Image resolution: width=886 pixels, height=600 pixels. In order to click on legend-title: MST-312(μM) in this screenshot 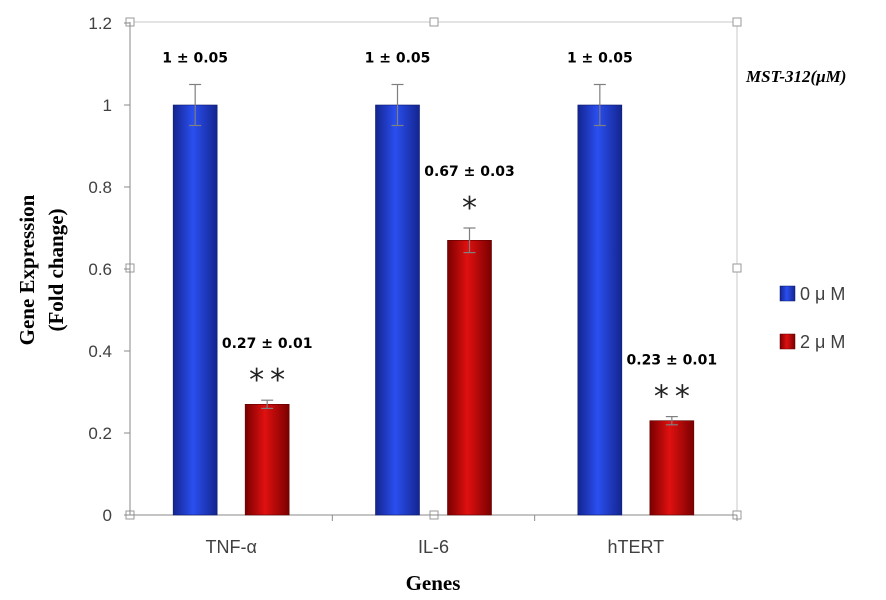, I will do `click(795, 76)`.